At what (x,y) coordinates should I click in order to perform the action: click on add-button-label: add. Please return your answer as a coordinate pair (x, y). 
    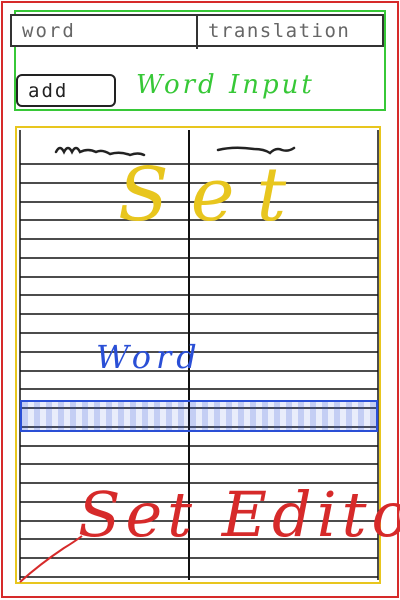
    Looking at the image, I should click on (48, 90).